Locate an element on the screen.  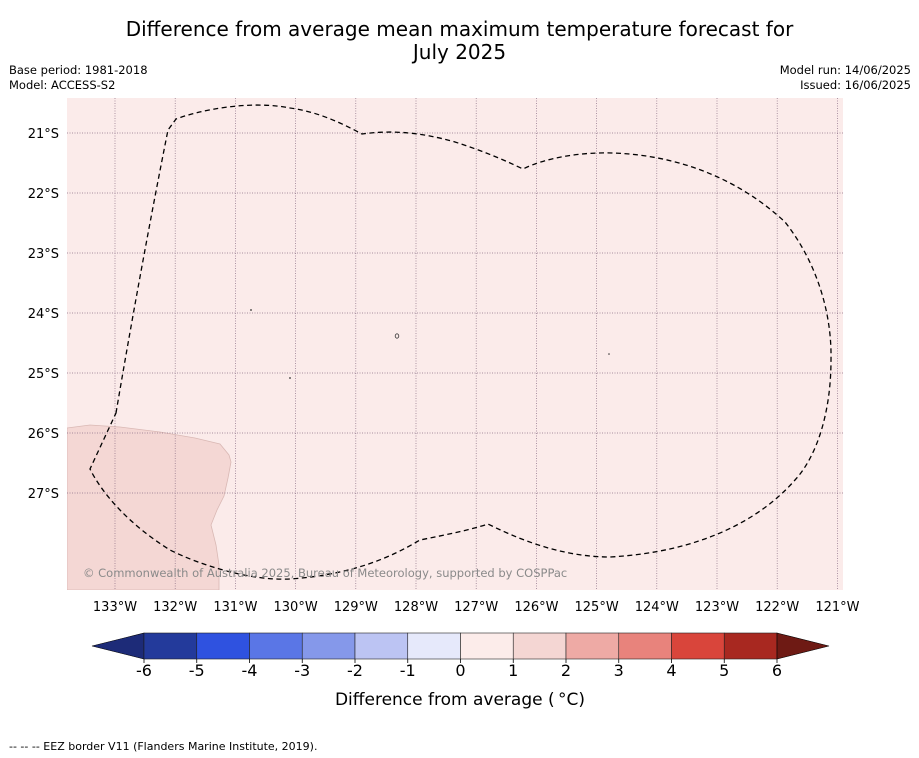
meta-left: Base period: 1981-2018 Model: ACCESS-S2 is located at coordinates (78, 78).